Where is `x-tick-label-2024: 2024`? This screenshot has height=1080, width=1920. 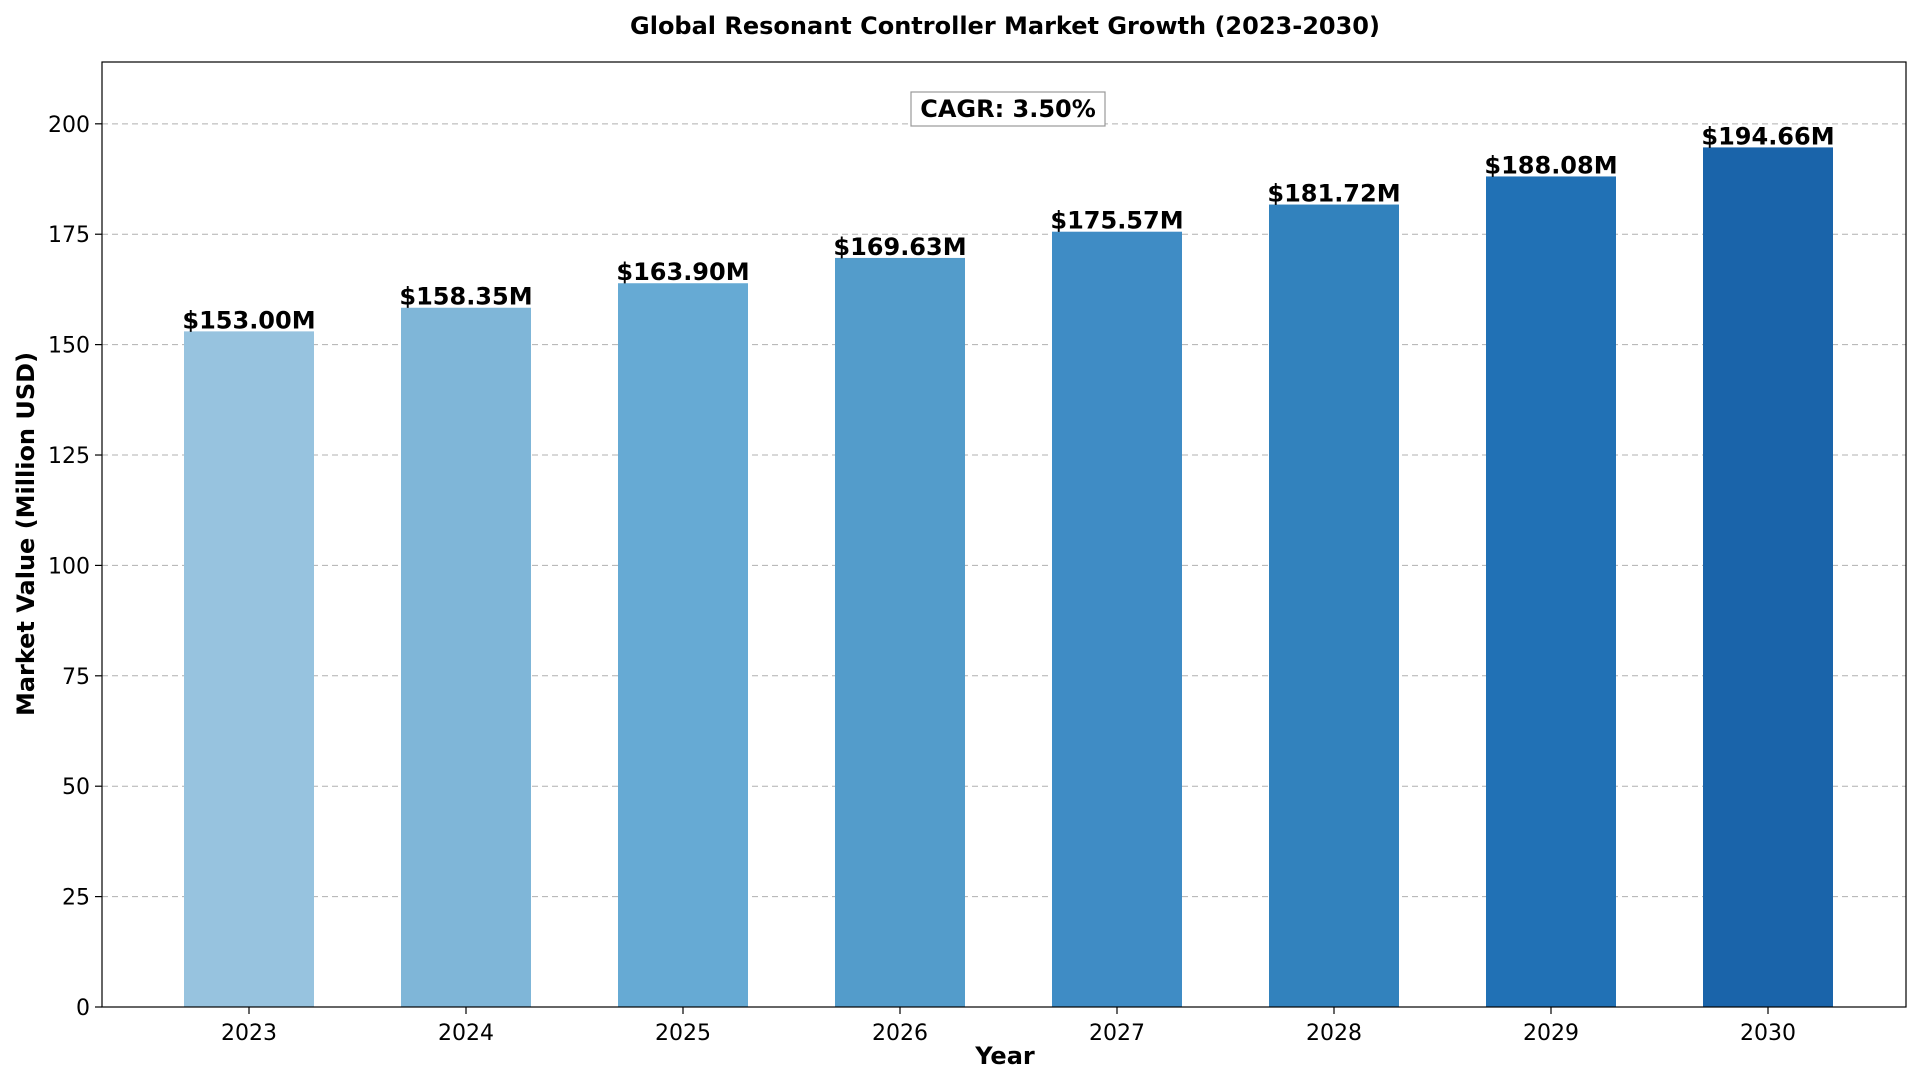 x-tick-label-2024: 2024 is located at coordinates (466, 1033).